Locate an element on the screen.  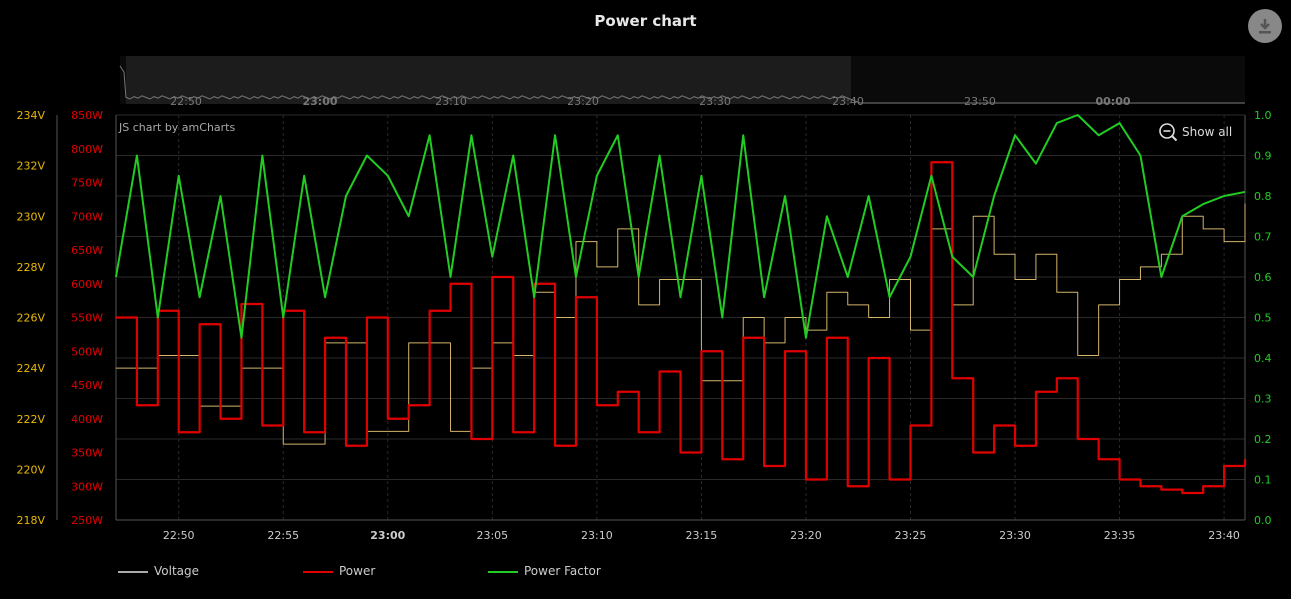
y-tick-label-power: 800W is located at coordinates (87, 149).